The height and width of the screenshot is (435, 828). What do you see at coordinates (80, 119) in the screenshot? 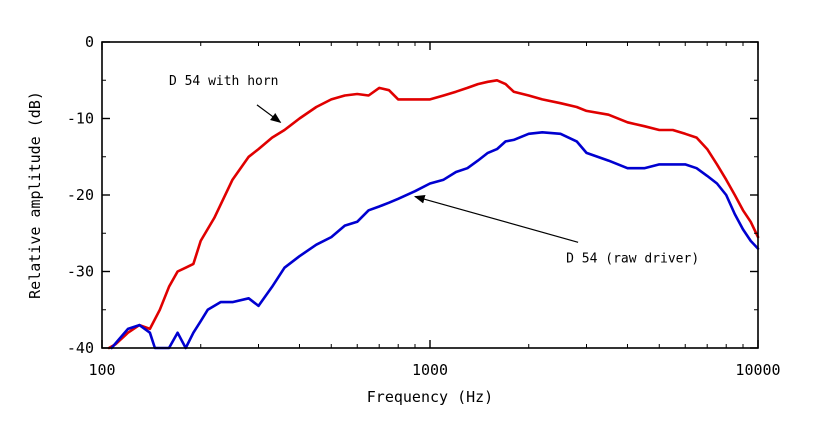
I see `y-tick-label: -10` at bounding box center [80, 119].